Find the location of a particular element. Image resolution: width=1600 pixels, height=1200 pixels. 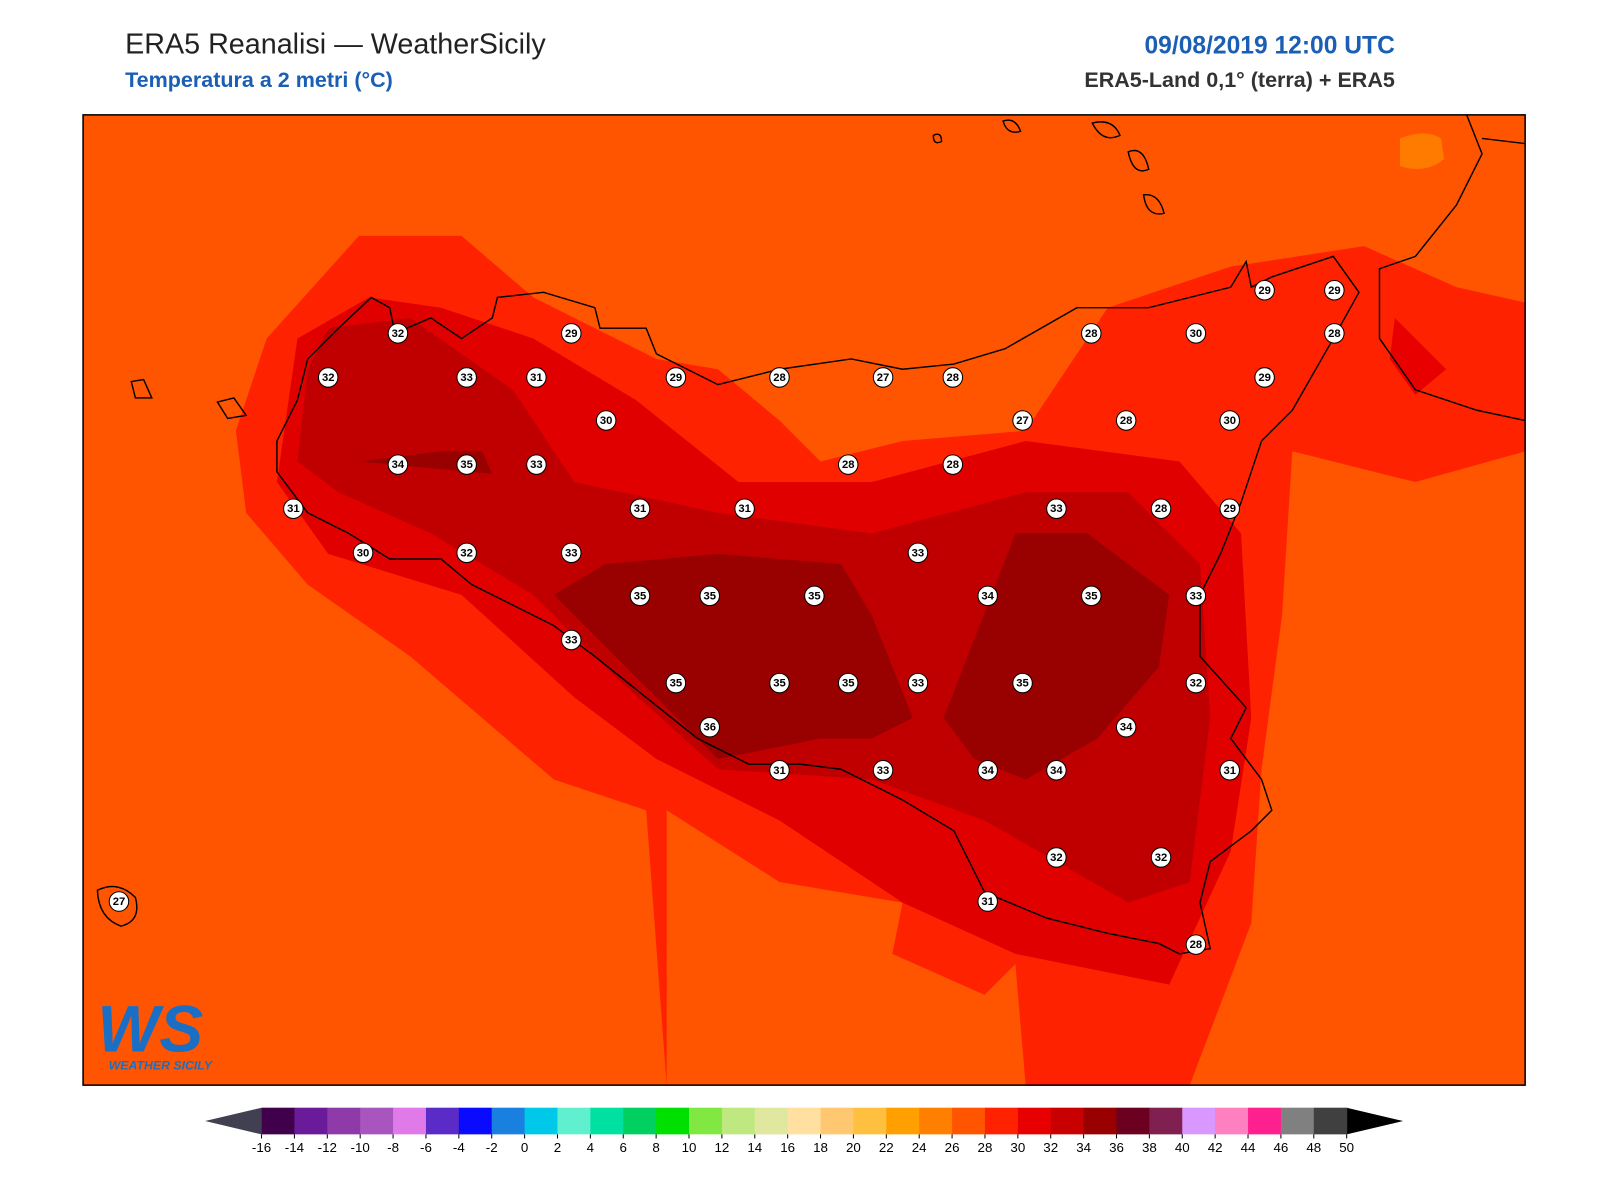

colorbar-tick-label: 12 is located at coordinates (721, 1147).